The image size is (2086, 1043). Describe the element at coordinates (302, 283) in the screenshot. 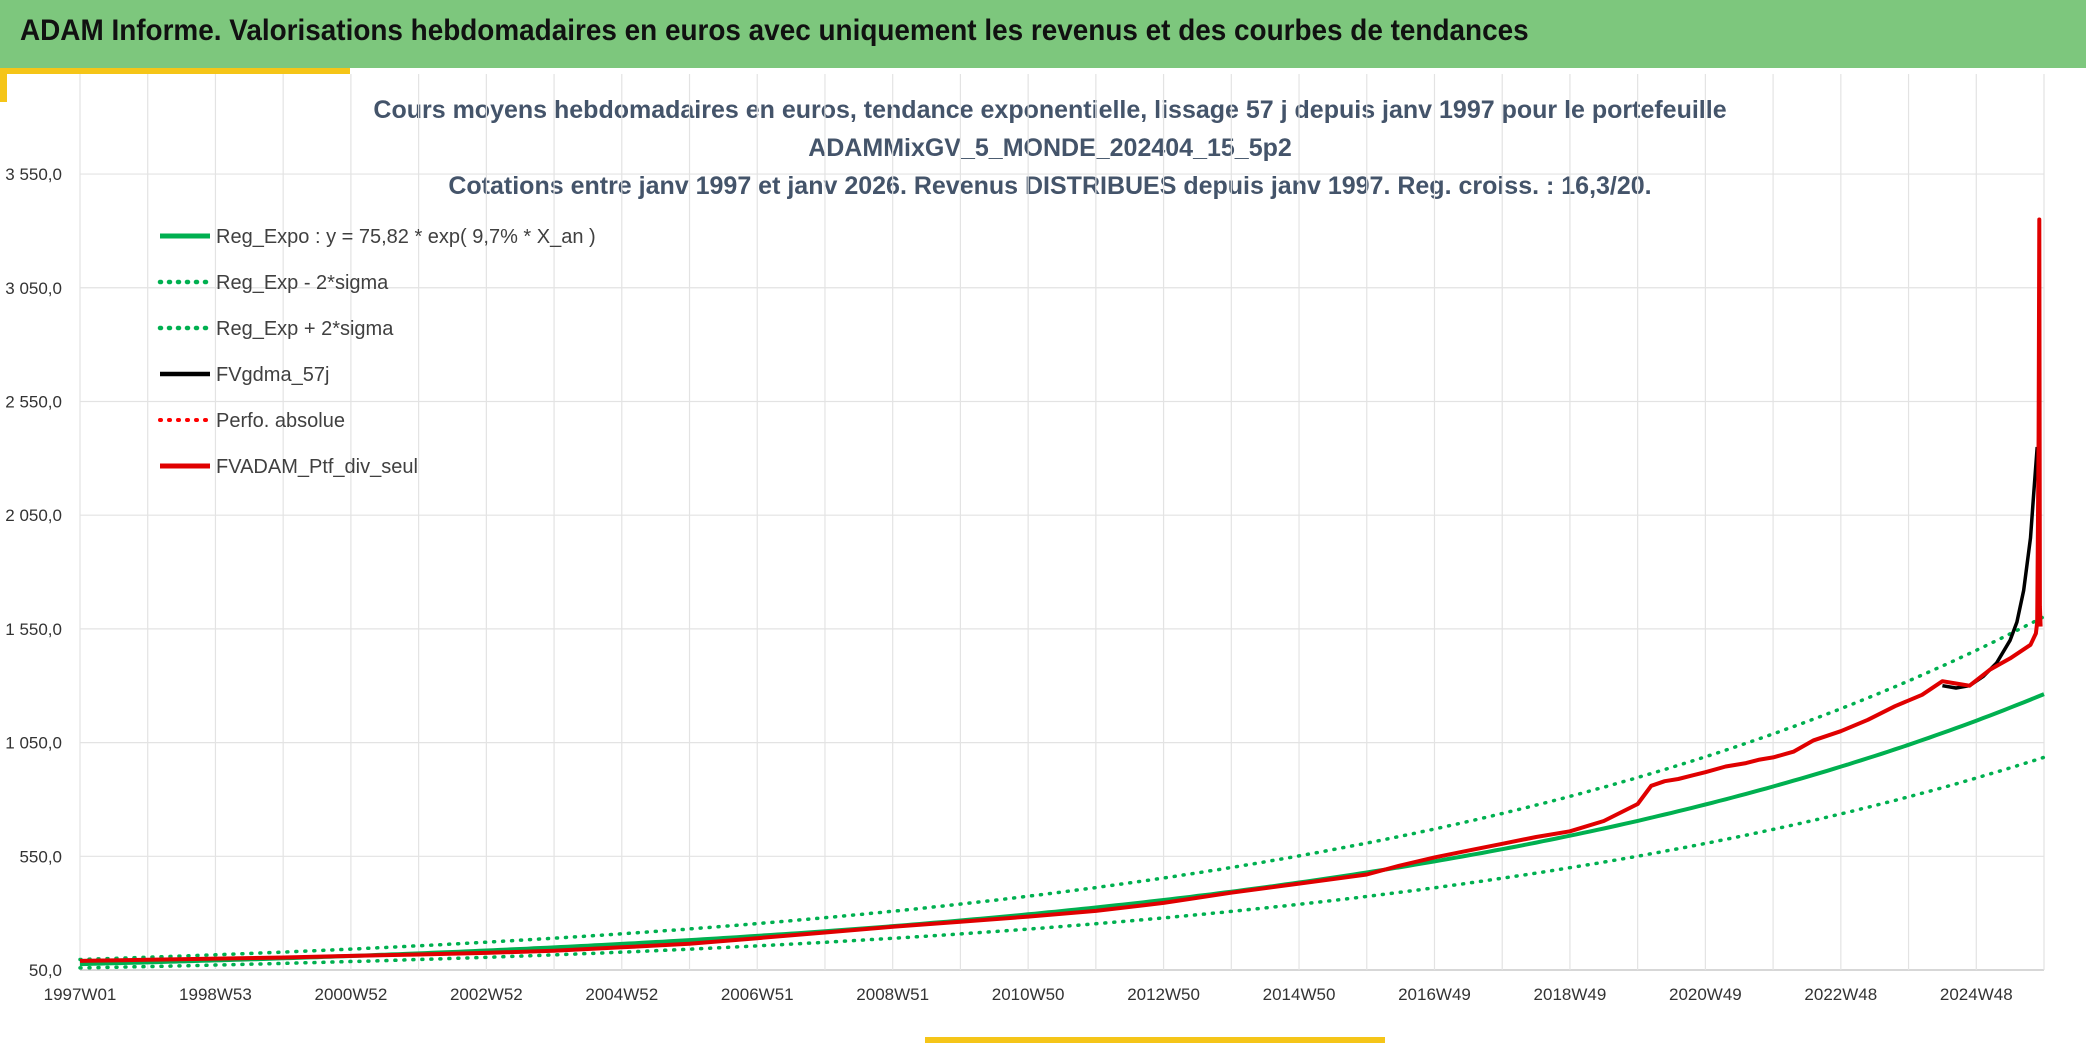

I see `legend-label: Reg_Exp - 2*sigma` at that location.